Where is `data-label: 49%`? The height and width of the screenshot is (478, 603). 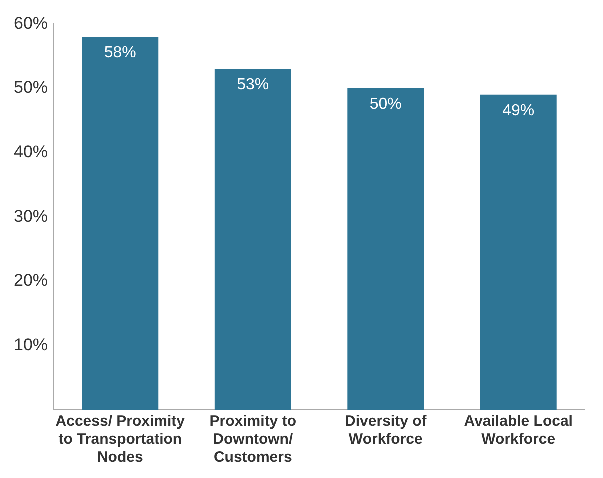
data-label: 49% is located at coordinates (518, 111).